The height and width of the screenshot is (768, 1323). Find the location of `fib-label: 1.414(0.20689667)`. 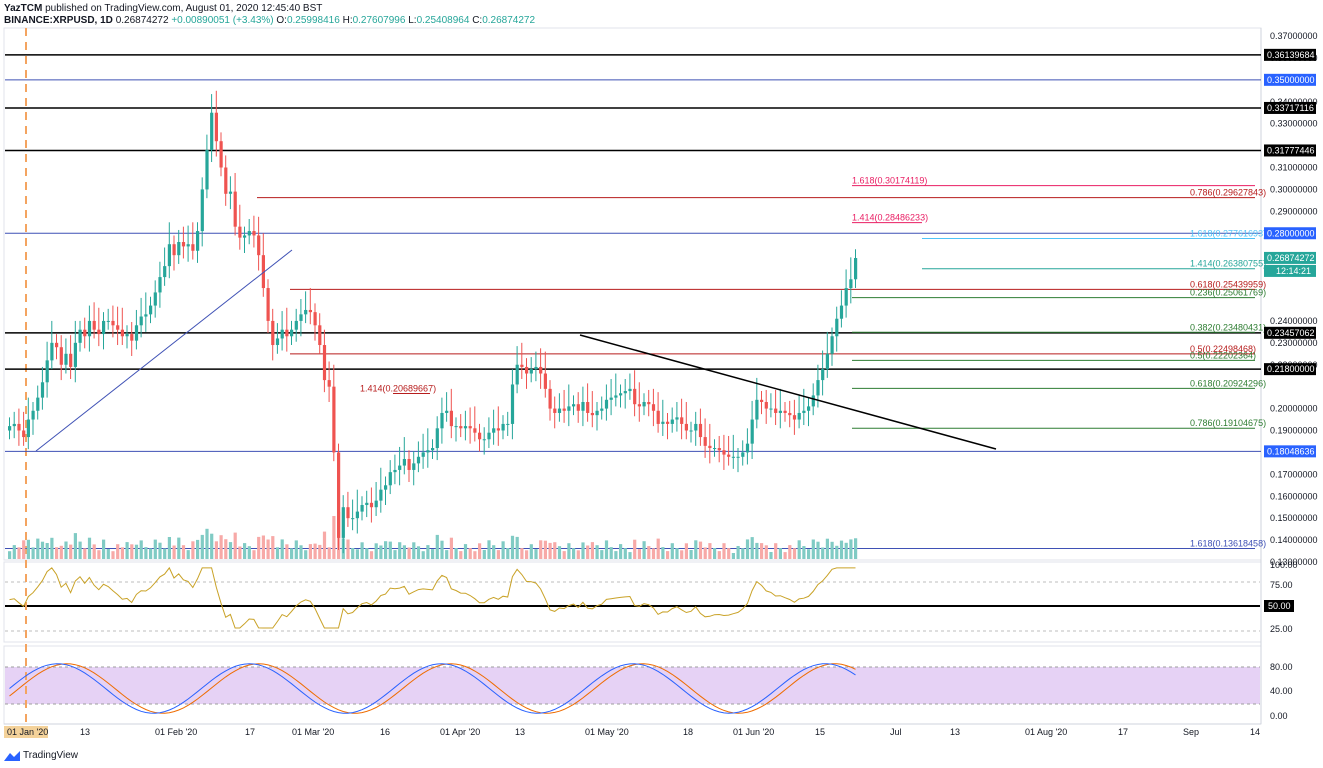

fib-label: 1.414(0.20689667) is located at coordinates (398, 388).